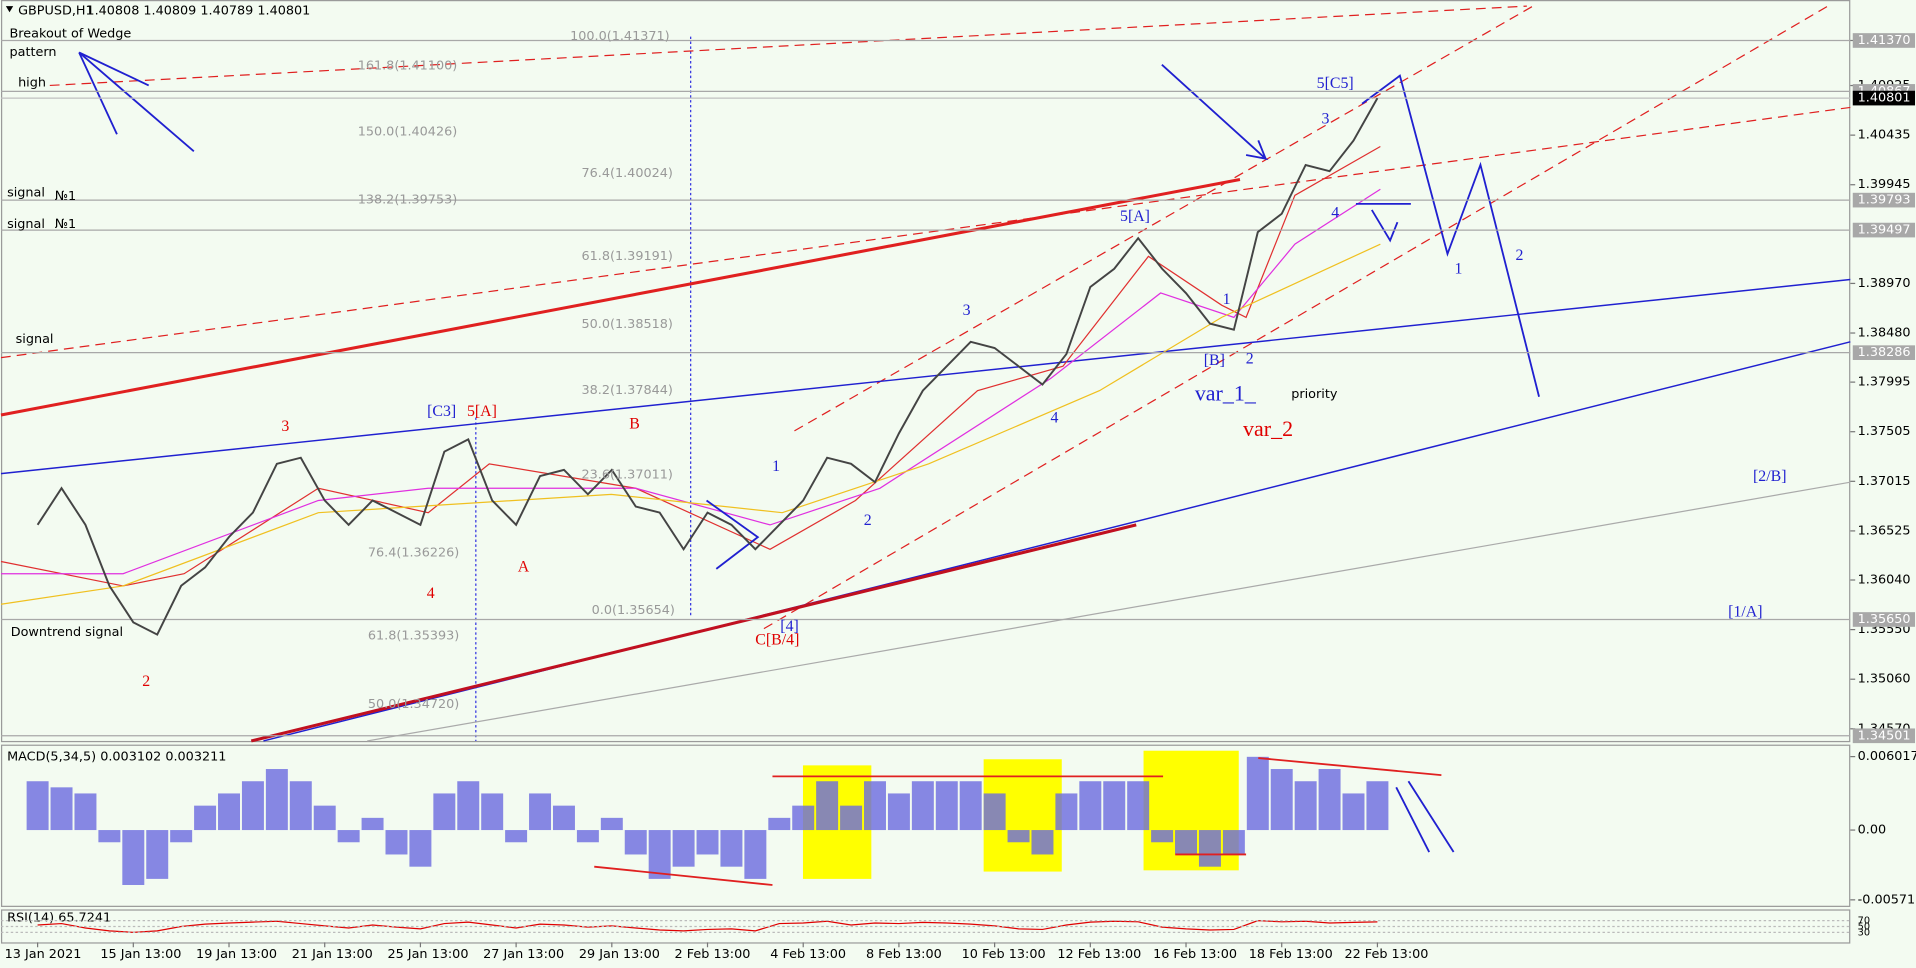 The width and height of the screenshot is (1916, 968). What do you see at coordinates (56, 10) in the screenshot?
I see `symbol: GBPUSD,H1` at bounding box center [56, 10].